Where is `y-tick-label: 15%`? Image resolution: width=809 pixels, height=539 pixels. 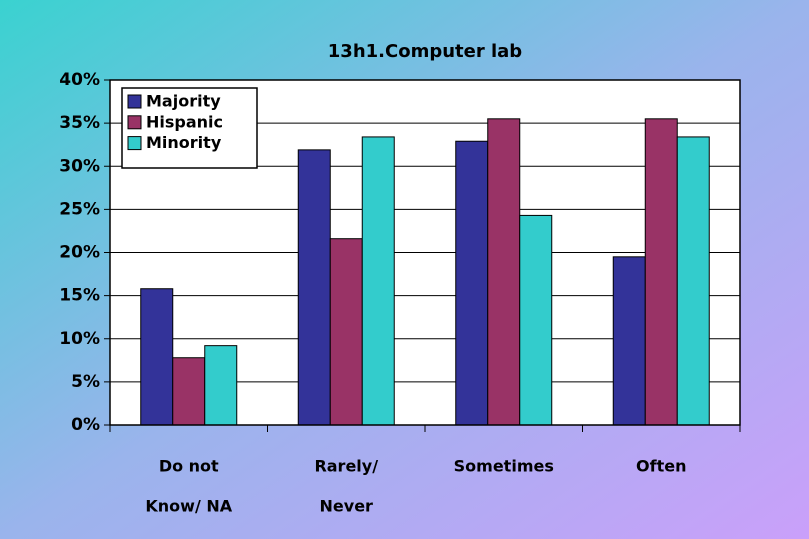 y-tick-label: 15% is located at coordinates (79, 296).